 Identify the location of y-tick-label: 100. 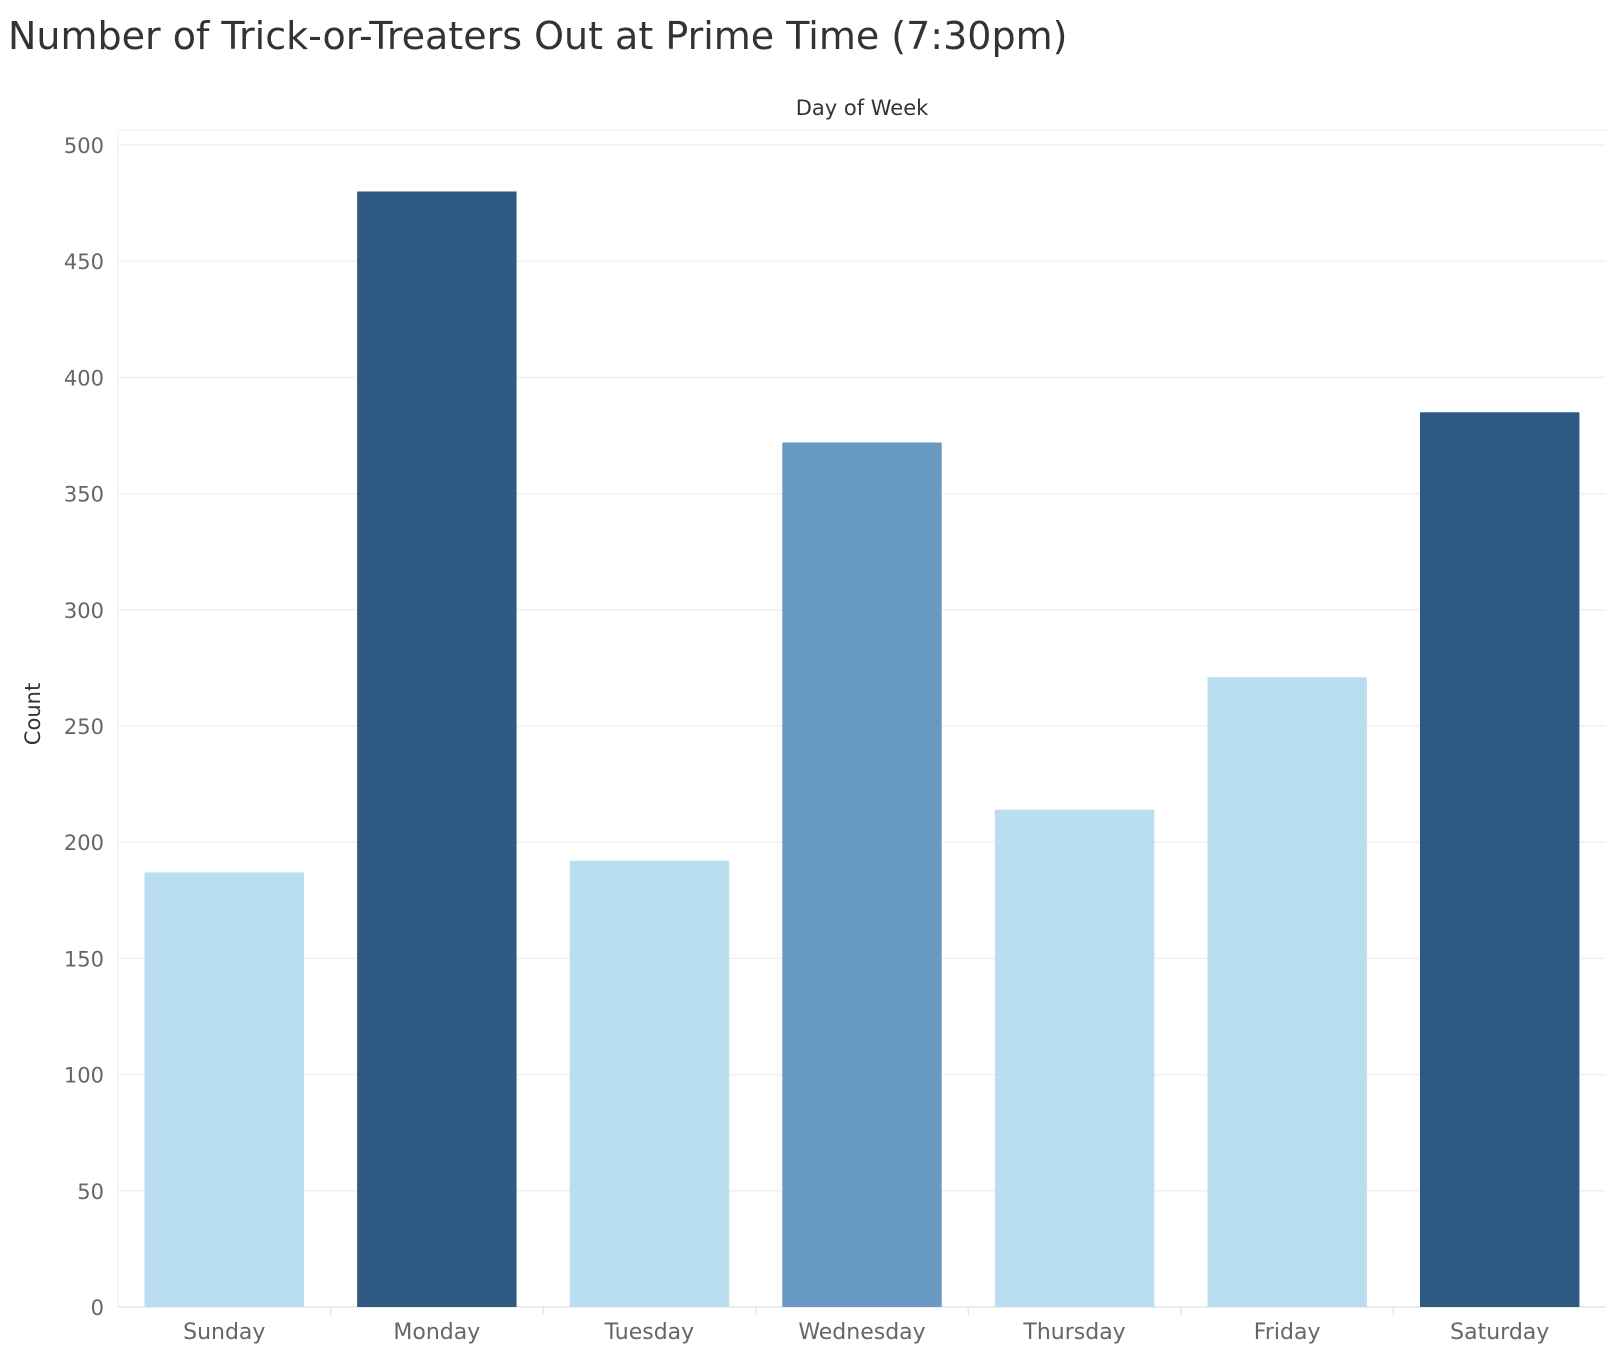
(84, 1076).